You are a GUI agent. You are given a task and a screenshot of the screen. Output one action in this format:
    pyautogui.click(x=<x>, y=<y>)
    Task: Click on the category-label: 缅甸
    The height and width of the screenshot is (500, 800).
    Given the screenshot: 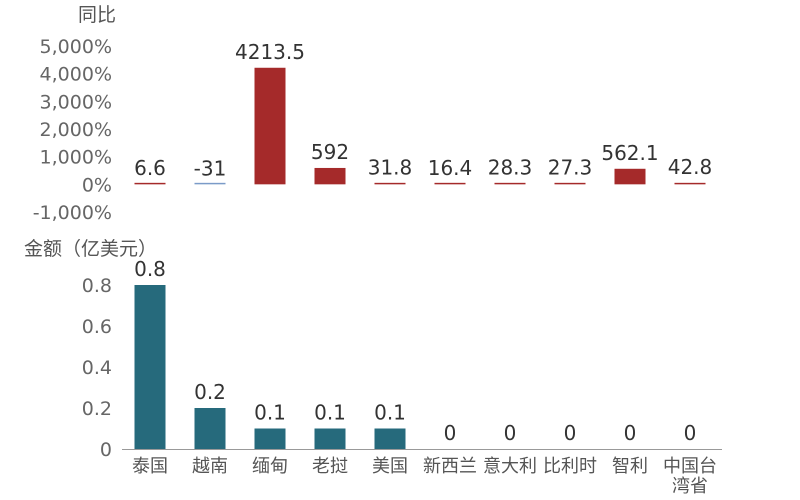 What is the action you would take?
    pyautogui.click(x=270, y=466)
    